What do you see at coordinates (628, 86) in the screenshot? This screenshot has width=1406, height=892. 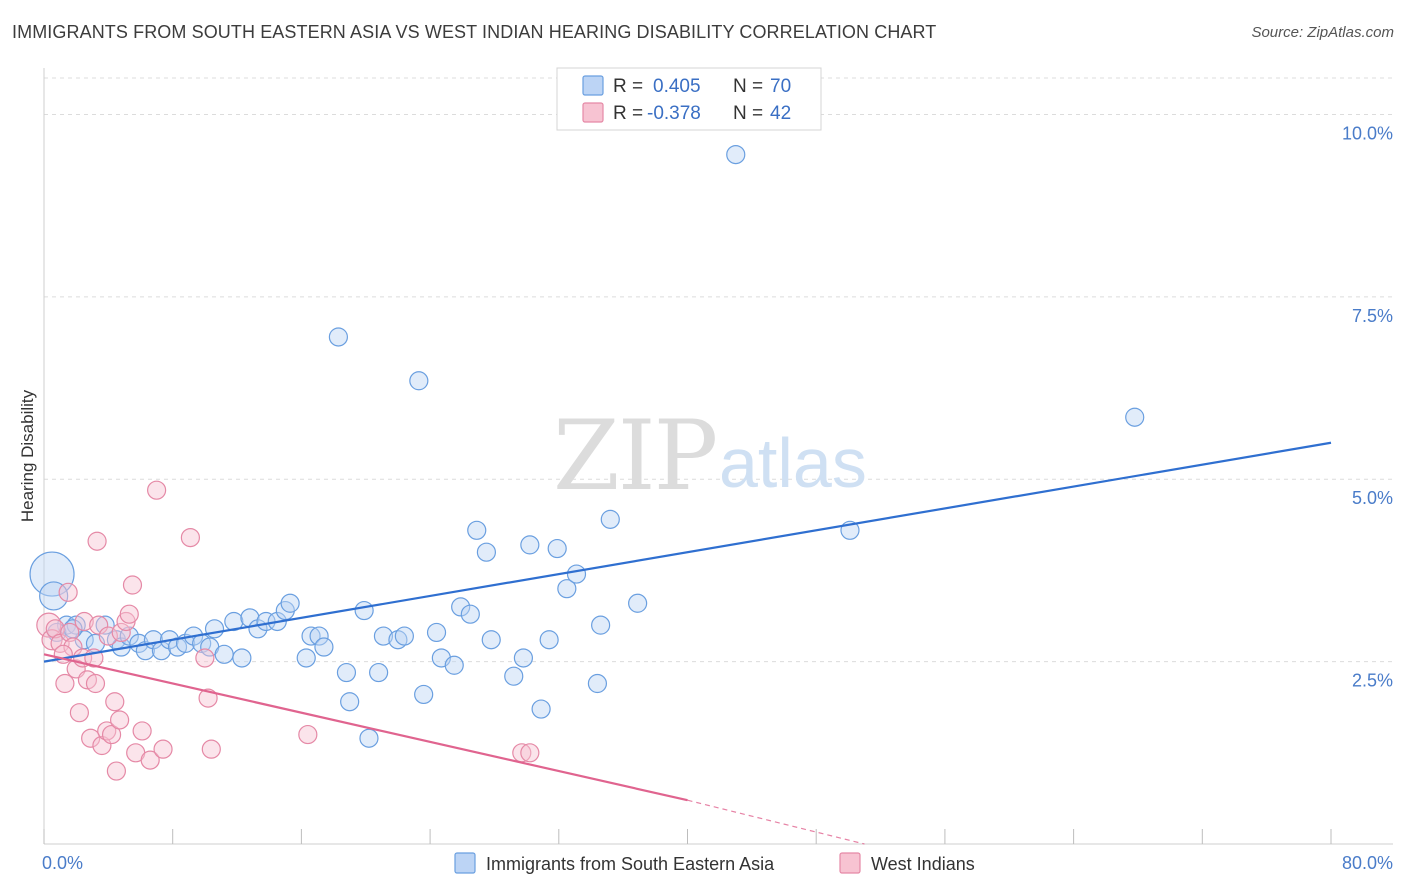 I see `legend-r-label-1: R =` at bounding box center [628, 86].